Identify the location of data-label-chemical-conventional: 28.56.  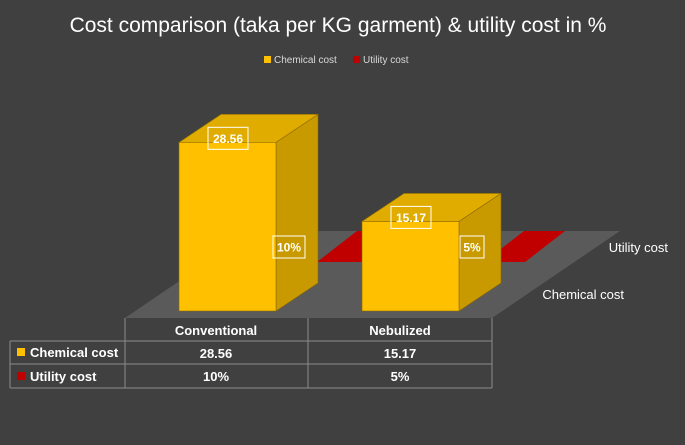
(228, 138).